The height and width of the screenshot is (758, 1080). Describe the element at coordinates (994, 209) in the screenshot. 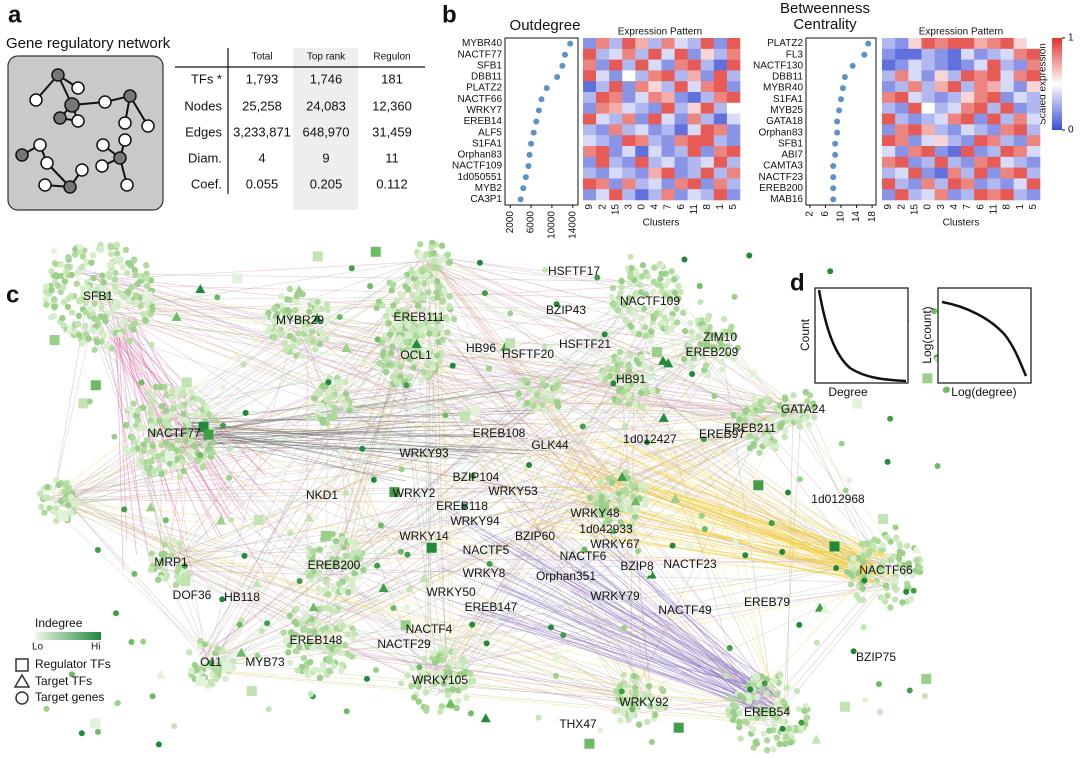

I see `x-tick-label: 11` at that location.